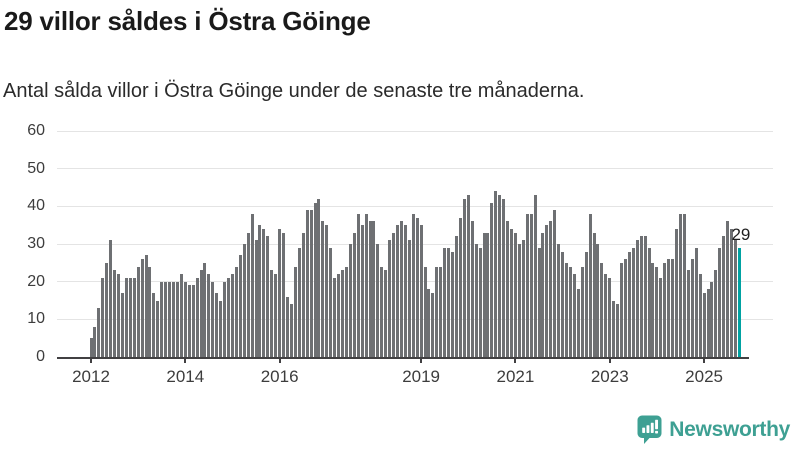 The height and width of the screenshot is (450, 800). What do you see at coordinates (609, 360) in the screenshot?
I see `x-axis-tick-2023` at bounding box center [609, 360].